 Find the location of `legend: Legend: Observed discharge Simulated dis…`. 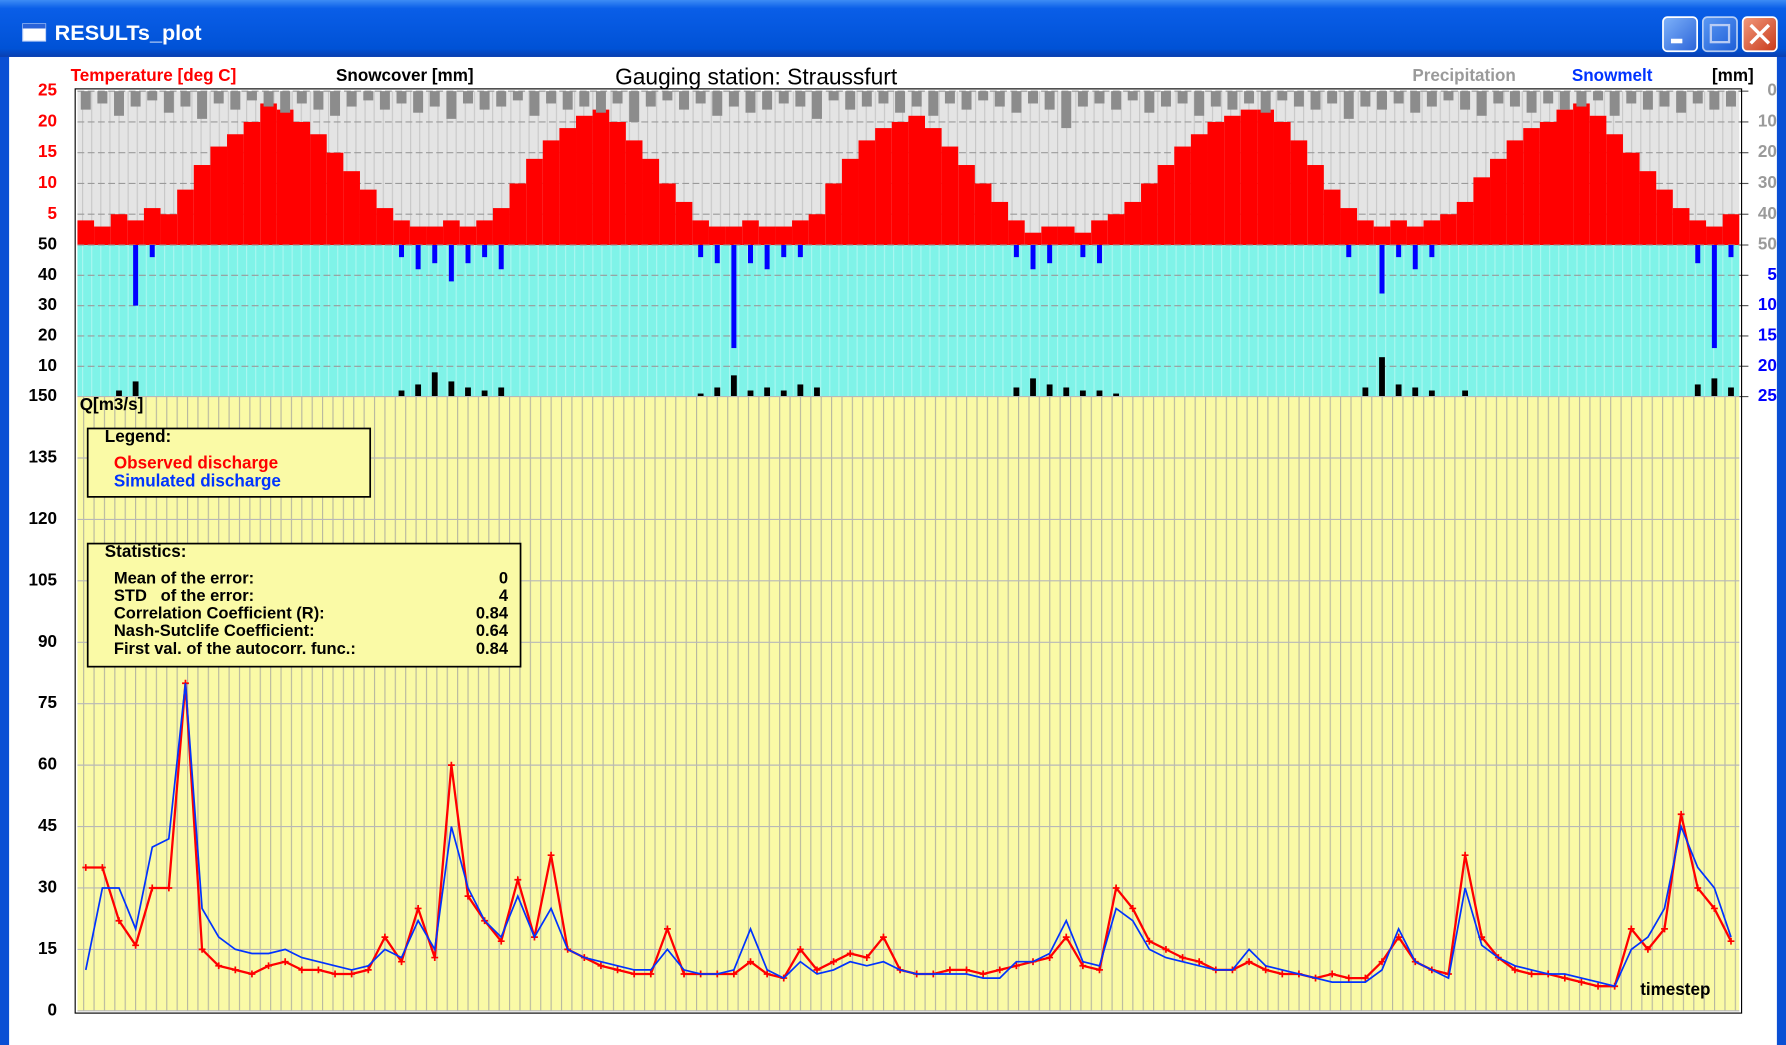

legend: Legend: Observed discharge Simulated dis… is located at coordinates (229, 462).